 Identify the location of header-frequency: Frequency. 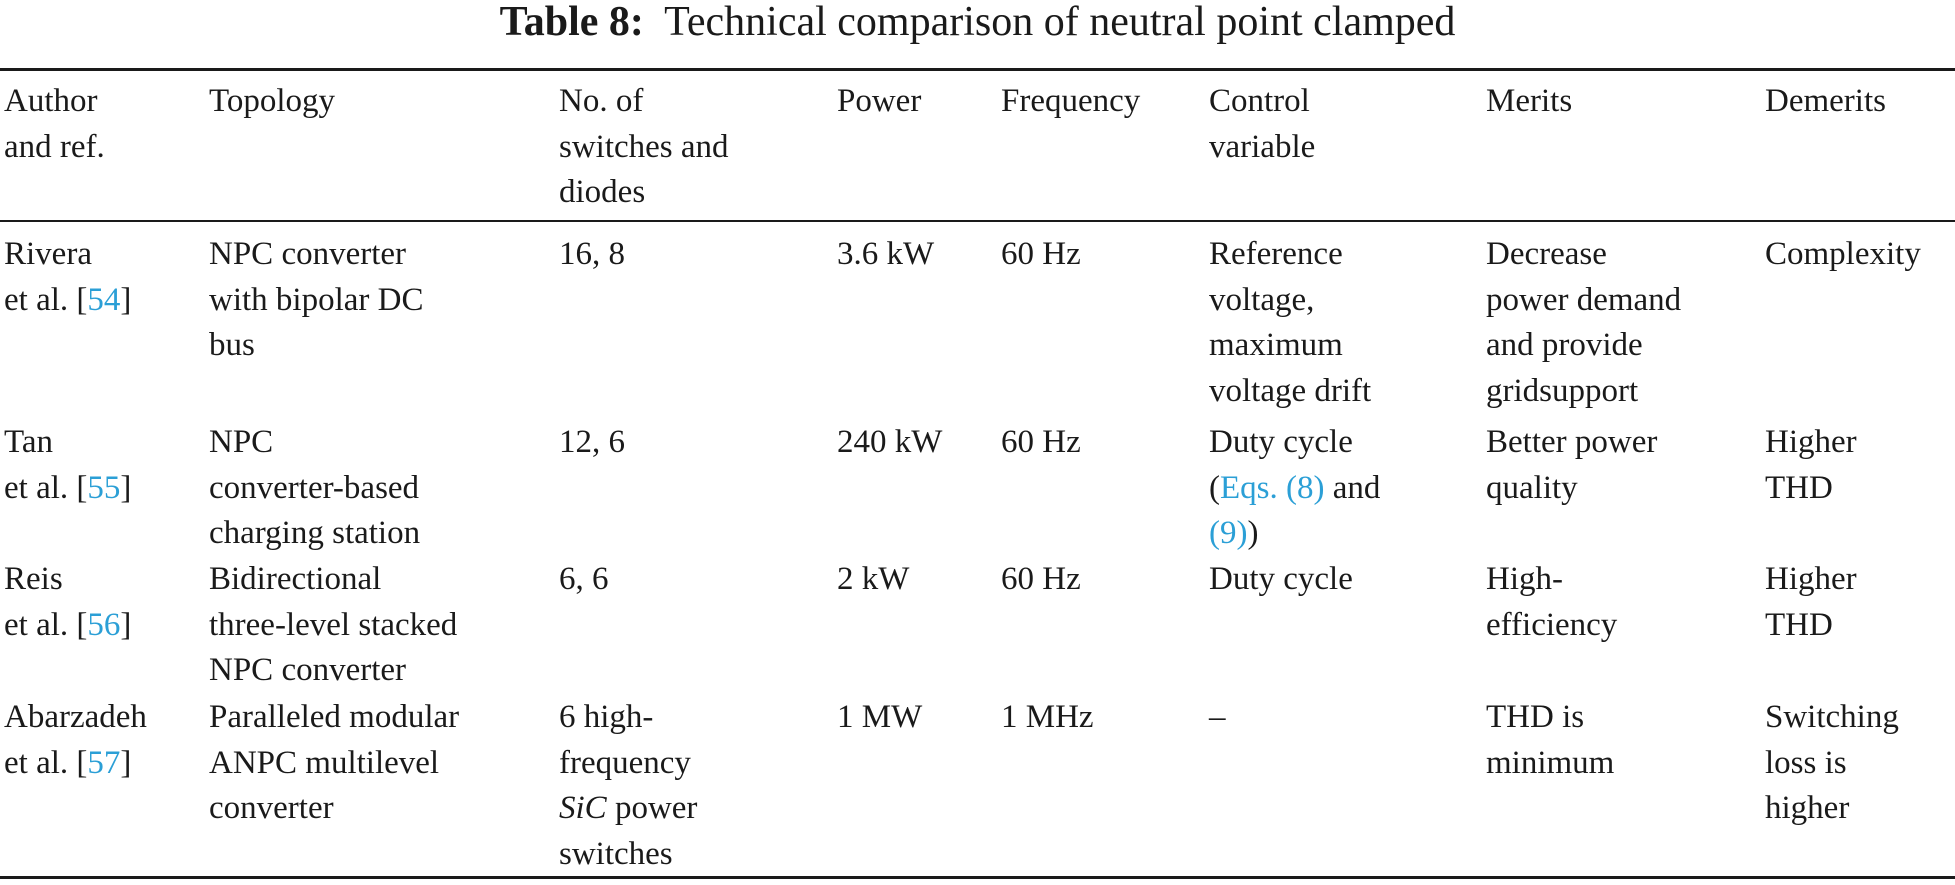
(1071, 101).